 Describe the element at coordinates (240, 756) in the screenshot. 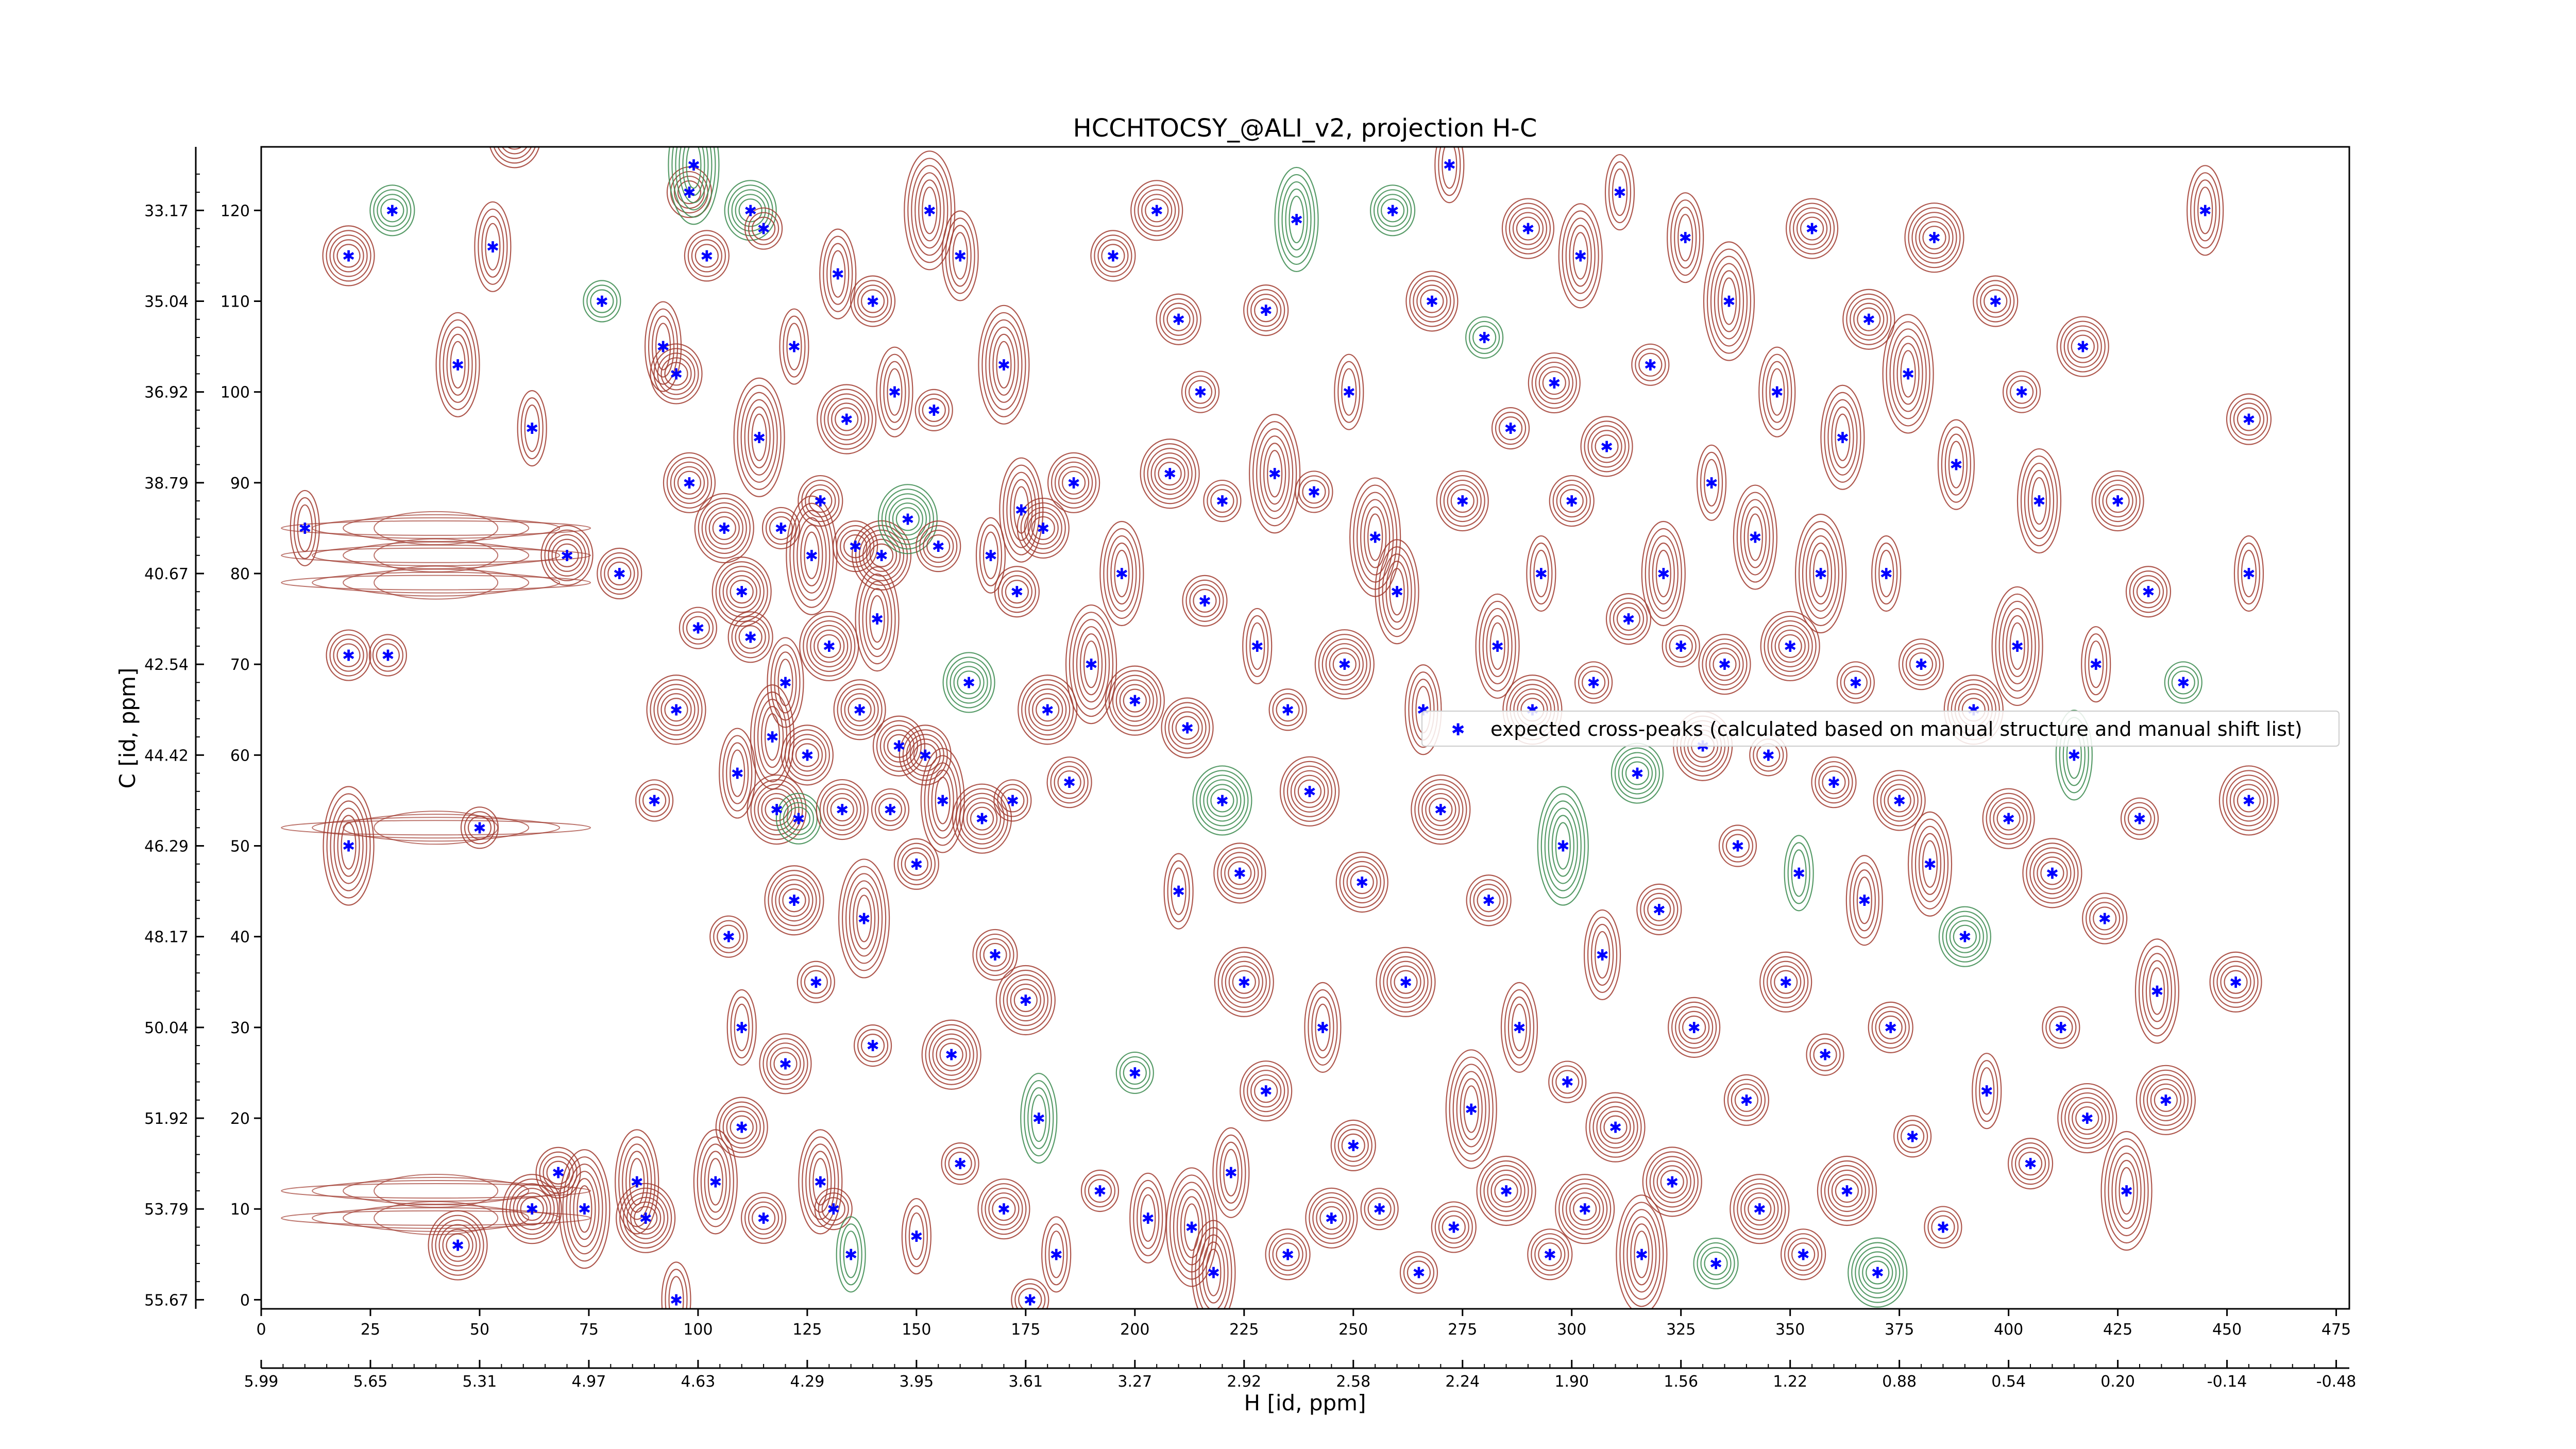

I see `y-tick-label: 60` at that location.